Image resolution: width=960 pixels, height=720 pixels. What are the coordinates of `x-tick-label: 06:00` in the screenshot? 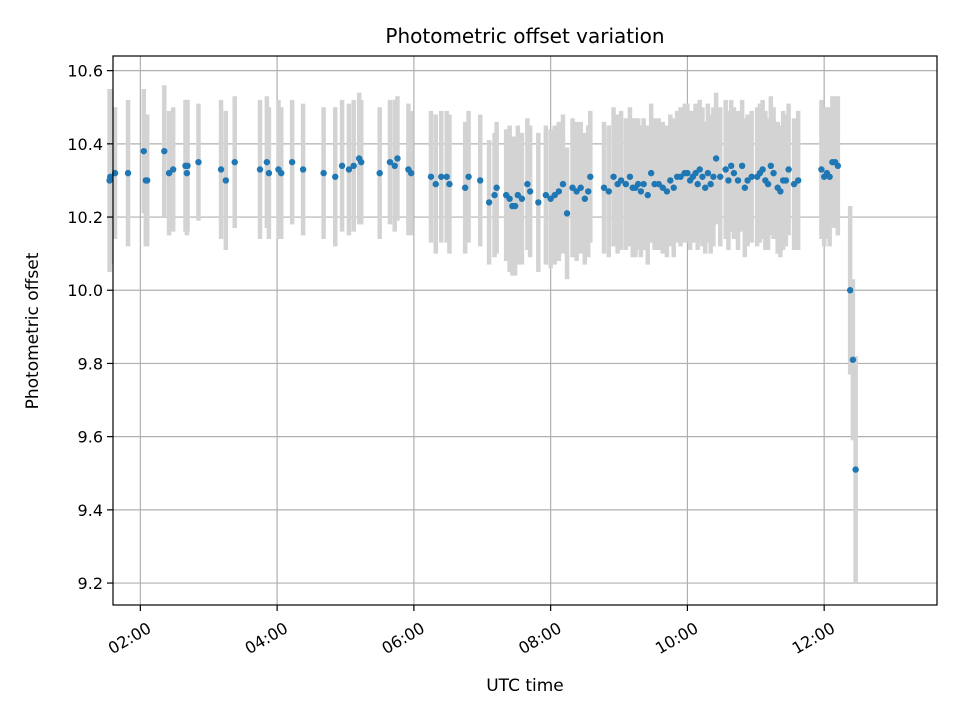 It's located at (402, 638).